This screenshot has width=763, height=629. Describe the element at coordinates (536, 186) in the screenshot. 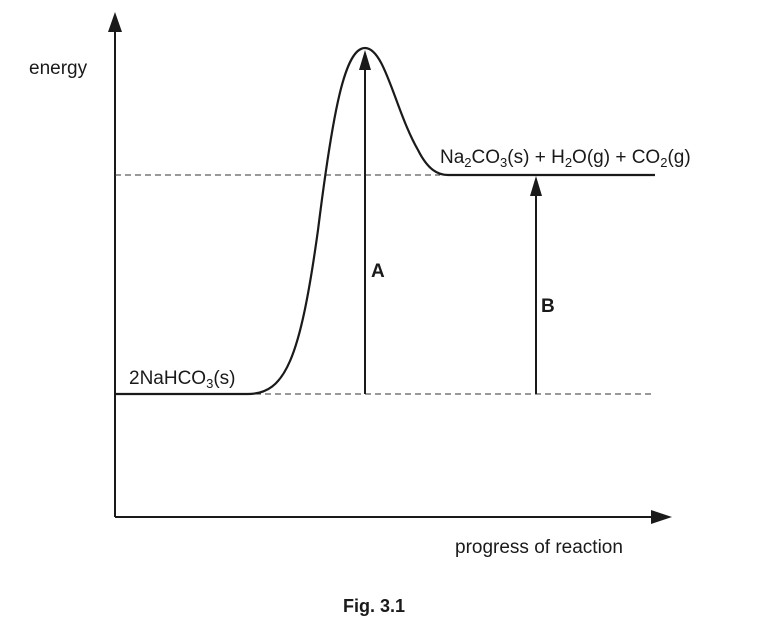

I see `arrow-b-head` at that location.